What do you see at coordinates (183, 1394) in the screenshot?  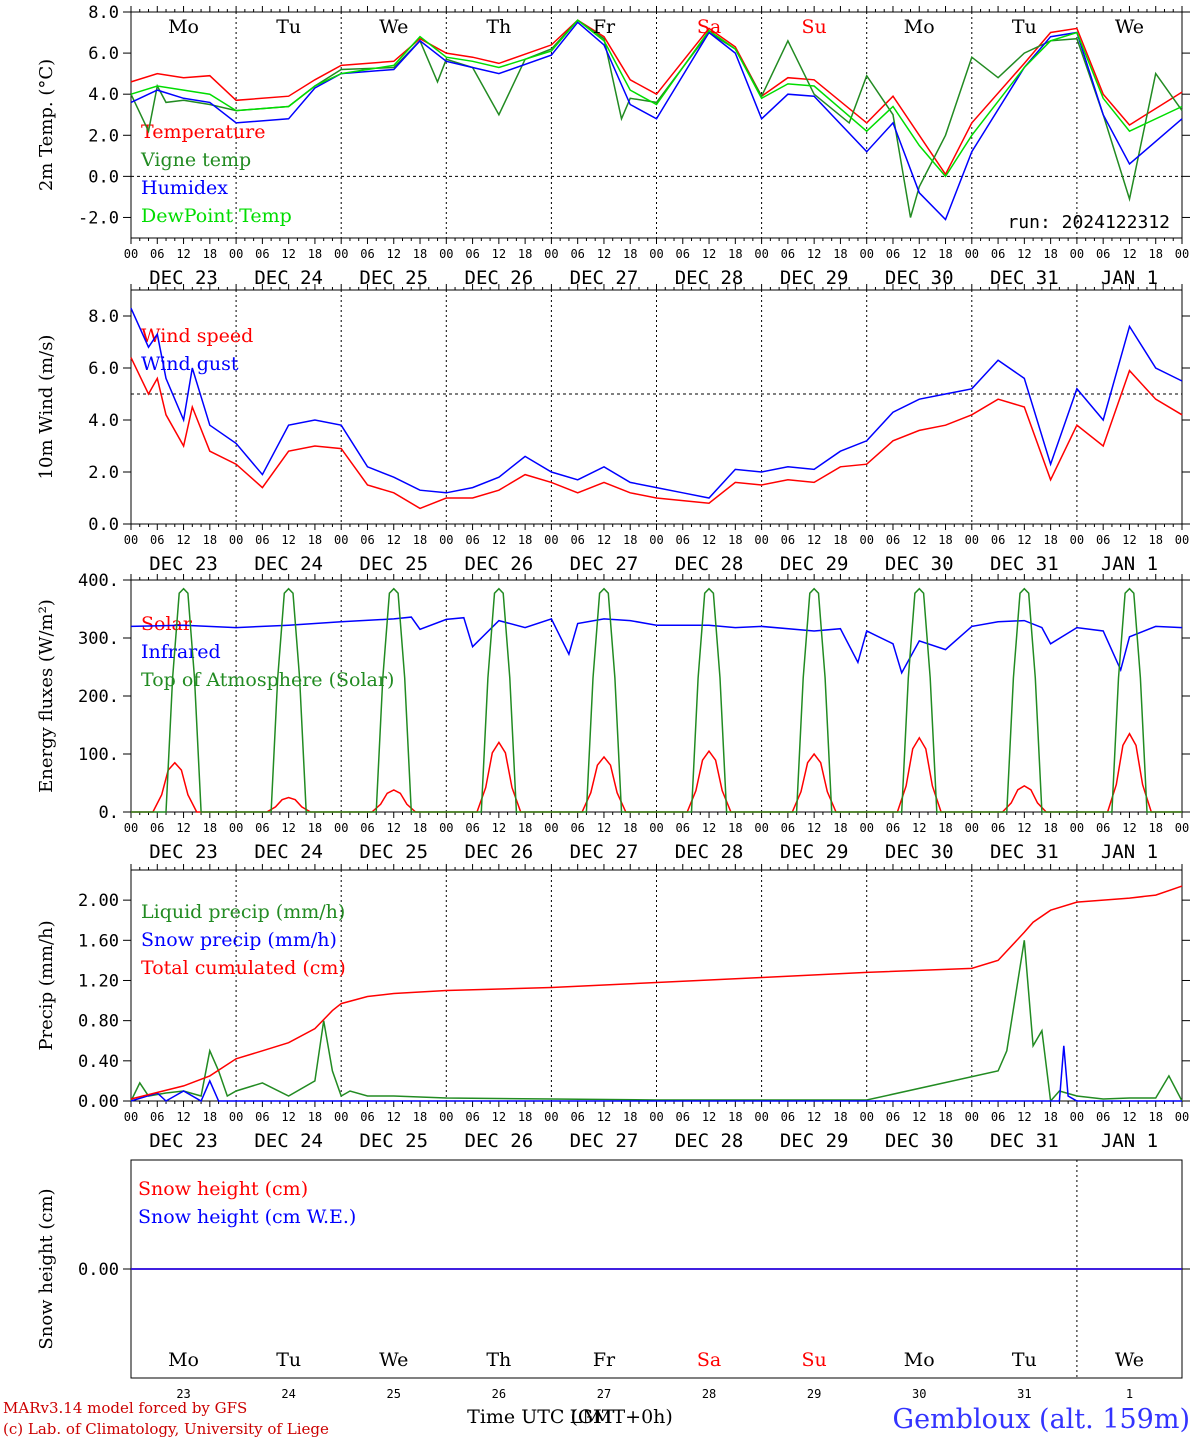 I see `snow-day-number: 23` at bounding box center [183, 1394].